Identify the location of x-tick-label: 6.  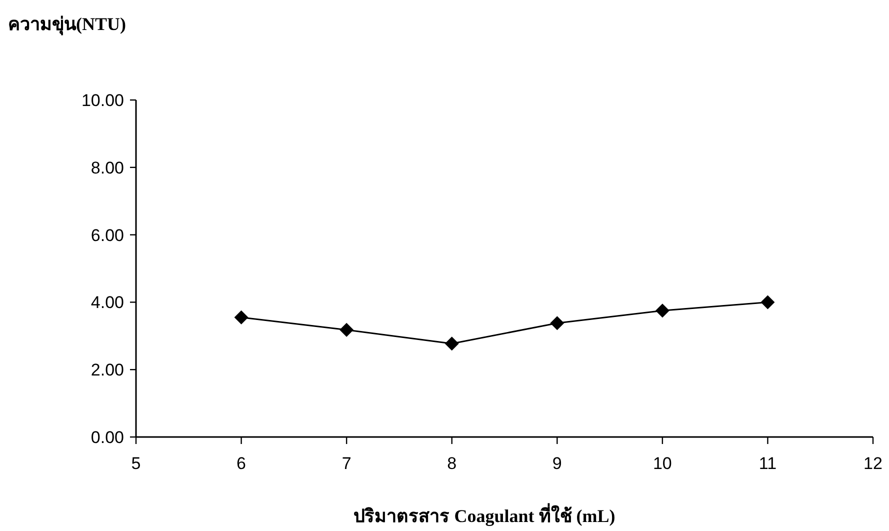
(241, 463).